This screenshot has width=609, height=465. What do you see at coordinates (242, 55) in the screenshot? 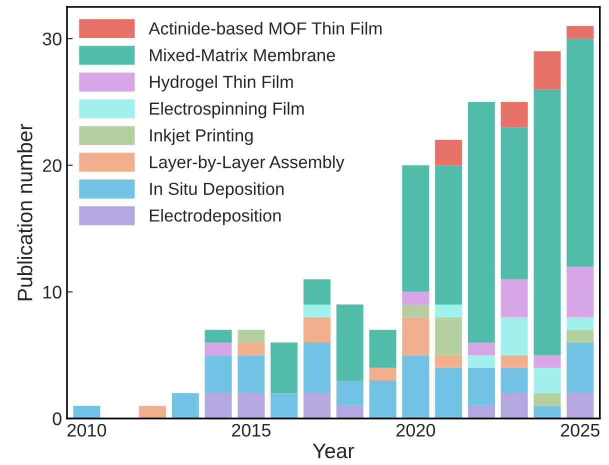
I see `legend-label: Mixed-Matrix Membrane` at bounding box center [242, 55].